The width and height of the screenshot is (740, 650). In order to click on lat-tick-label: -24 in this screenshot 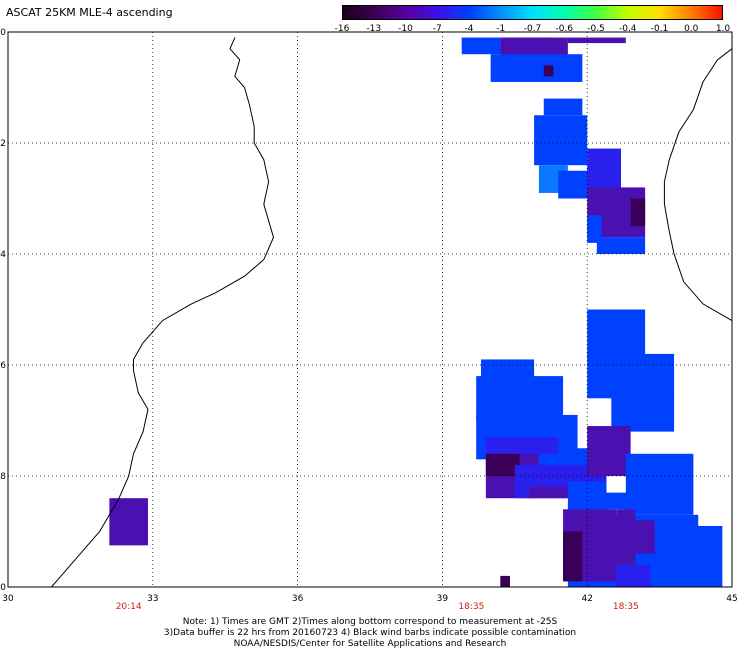, I will do `click(3, 255)`.